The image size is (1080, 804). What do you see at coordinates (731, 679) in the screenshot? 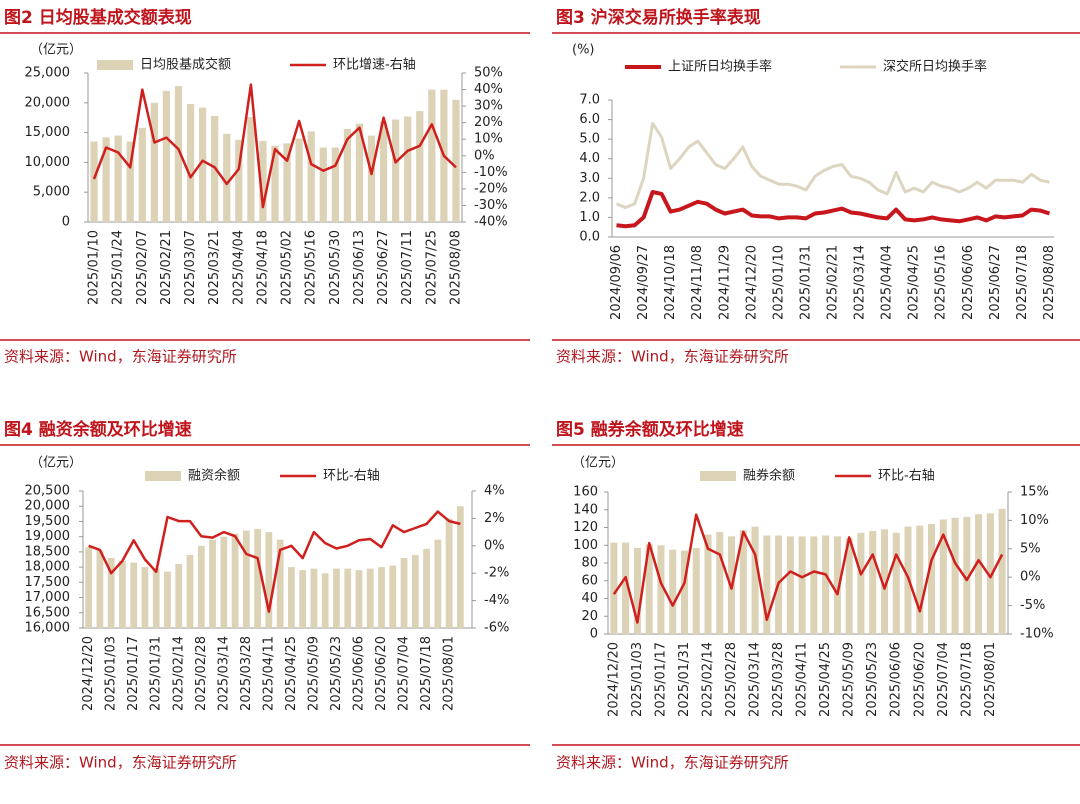
I see `x-tick-label: 2025/02/28` at bounding box center [731, 679].